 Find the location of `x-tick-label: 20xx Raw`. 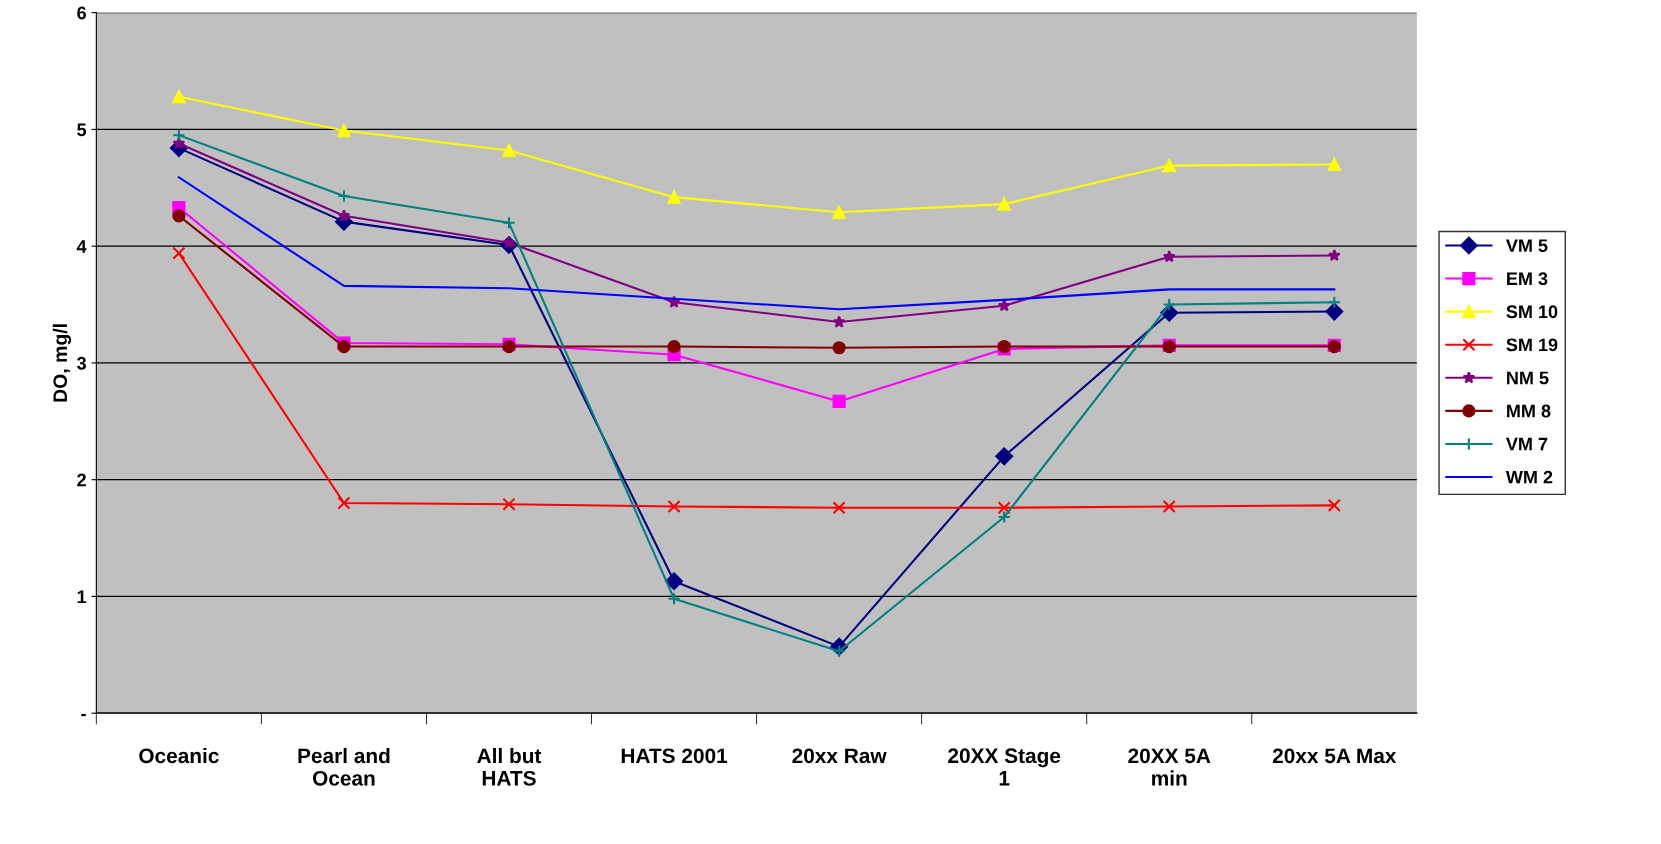

x-tick-label: 20xx Raw is located at coordinates (839, 756).